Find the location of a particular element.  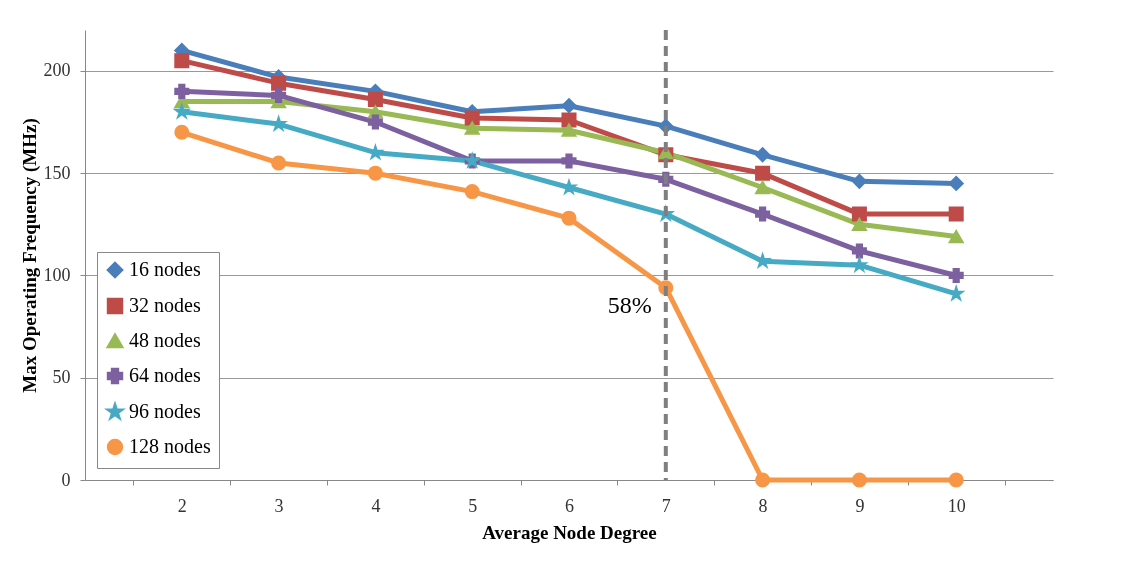

y-tick-label: 0 is located at coordinates (66, 479).